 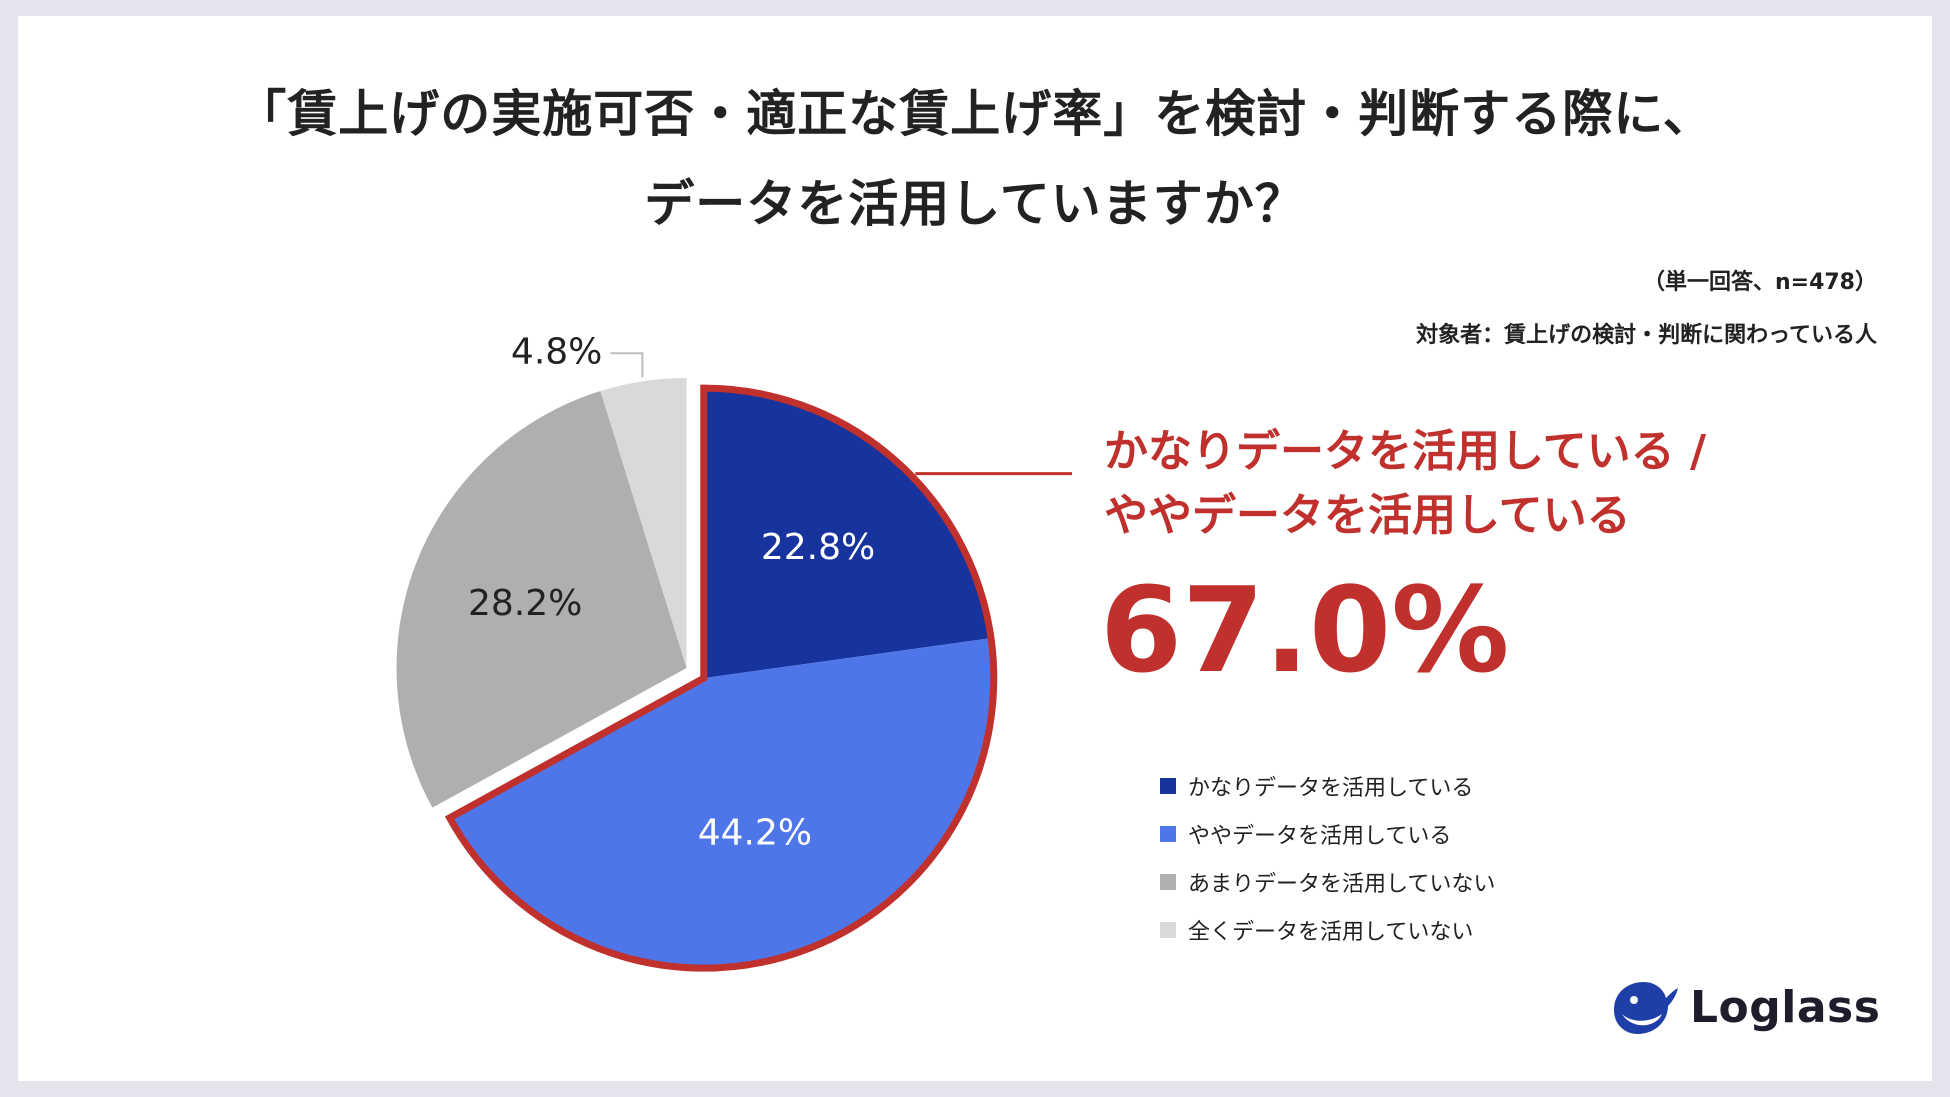 I want to click on legend-label: 全くデータを活用していない, so click(x=1331, y=932).